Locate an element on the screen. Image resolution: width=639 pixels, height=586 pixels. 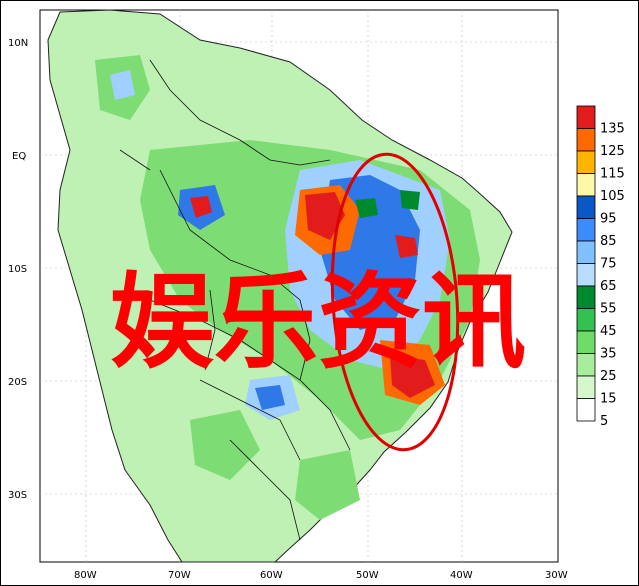
legend-label: 55 is located at coordinates (608, 309).